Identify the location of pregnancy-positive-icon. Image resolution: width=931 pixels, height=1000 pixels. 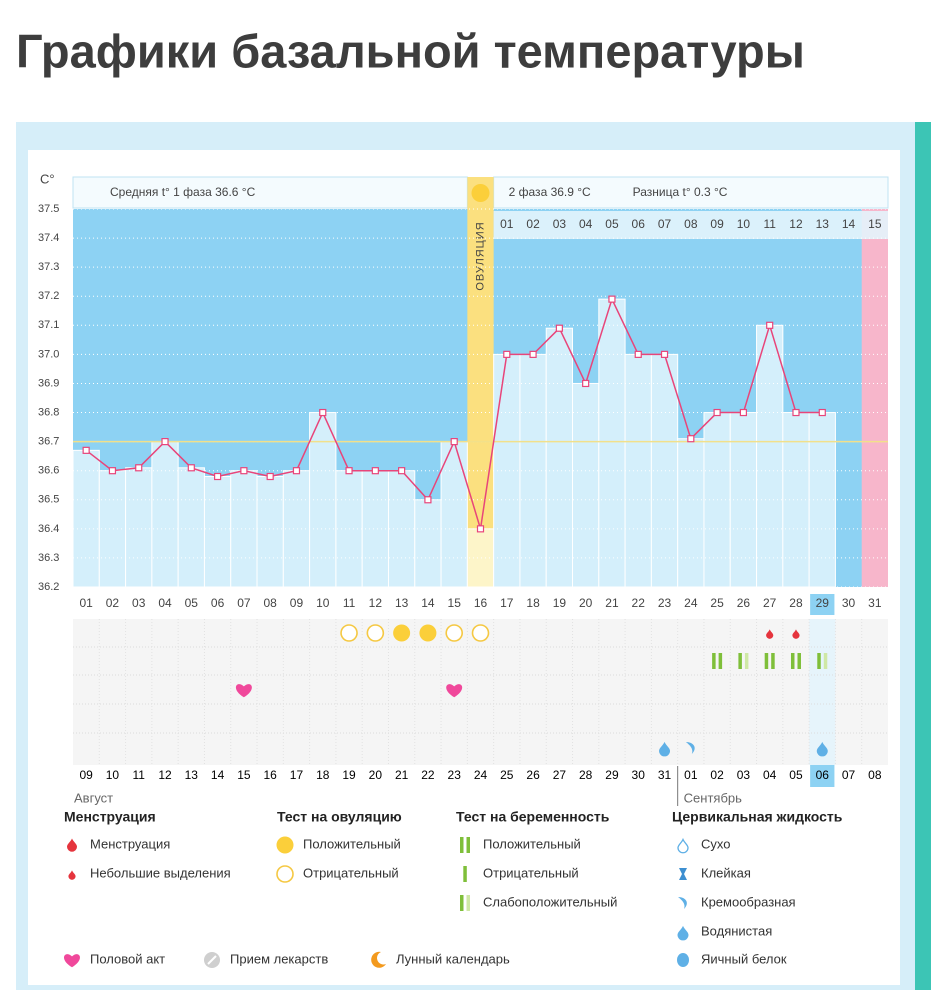
(717, 661).